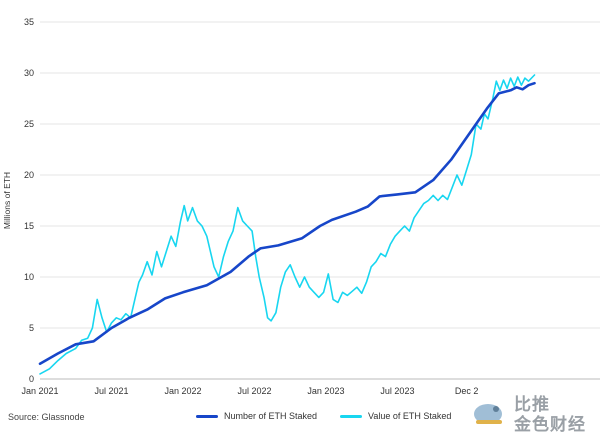 The height and width of the screenshot is (438, 600). I want to click on legend-swatch-staked-count, so click(207, 416).